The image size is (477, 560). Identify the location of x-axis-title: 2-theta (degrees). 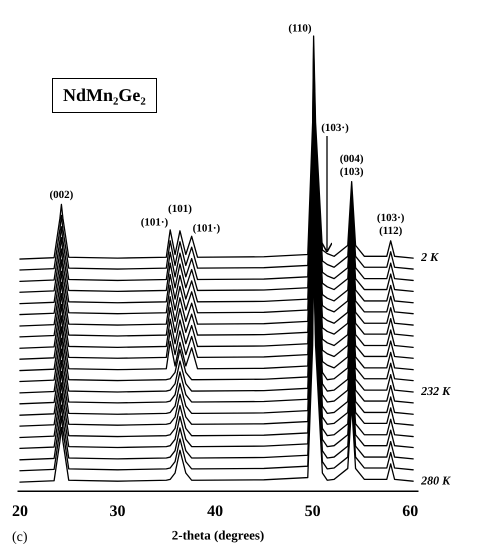
(218, 535).